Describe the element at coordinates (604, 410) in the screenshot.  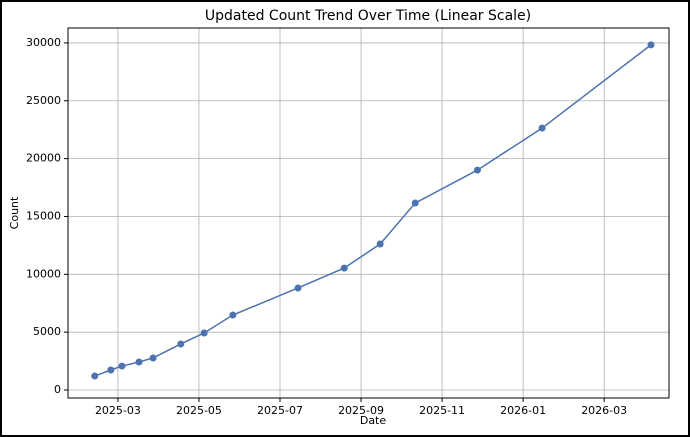
I see `x-tick-label: 2026-03` at that location.